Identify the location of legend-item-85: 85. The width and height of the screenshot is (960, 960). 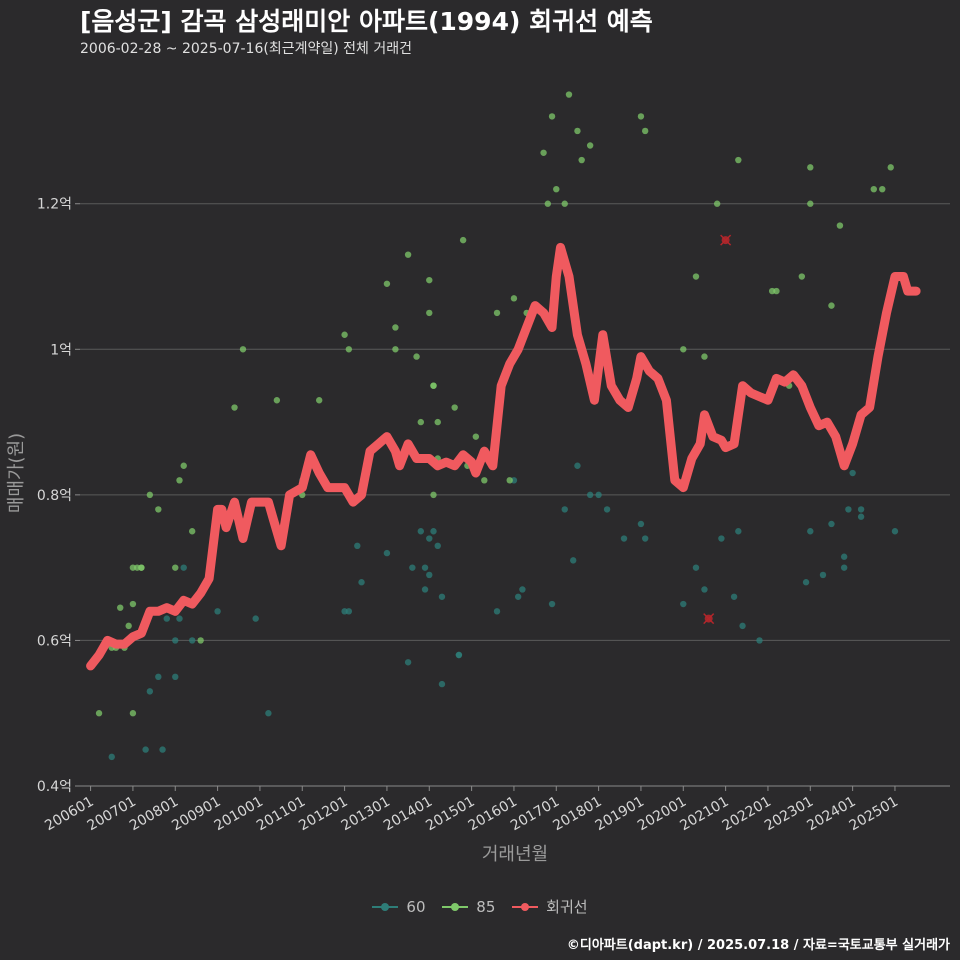
(468, 907).